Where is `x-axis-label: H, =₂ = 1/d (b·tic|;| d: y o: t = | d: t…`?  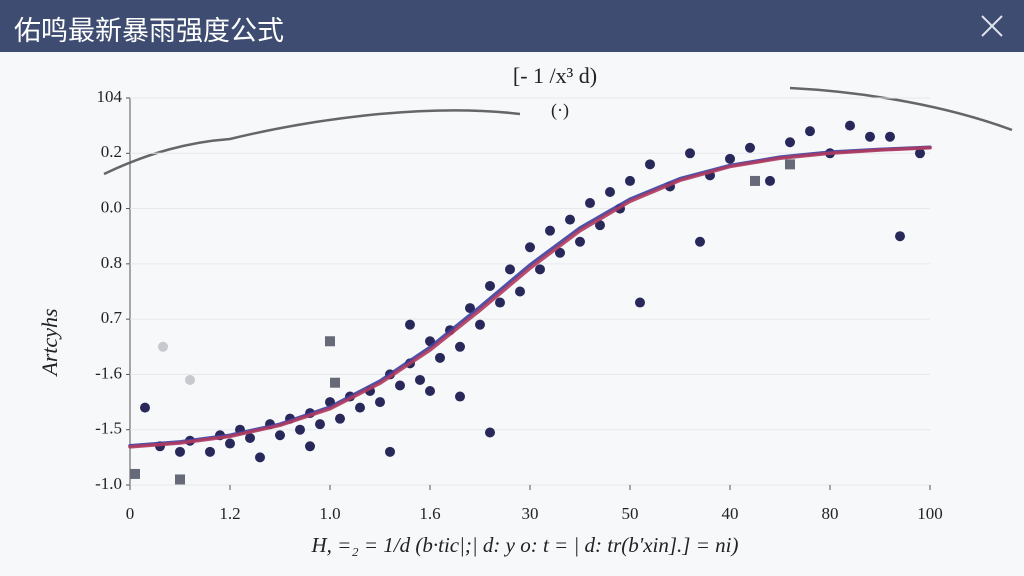 x-axis-label: H, =₂ = 1/d (b·tic|;| d: y o: t = | d: t… is located at coordinates (525, 545).